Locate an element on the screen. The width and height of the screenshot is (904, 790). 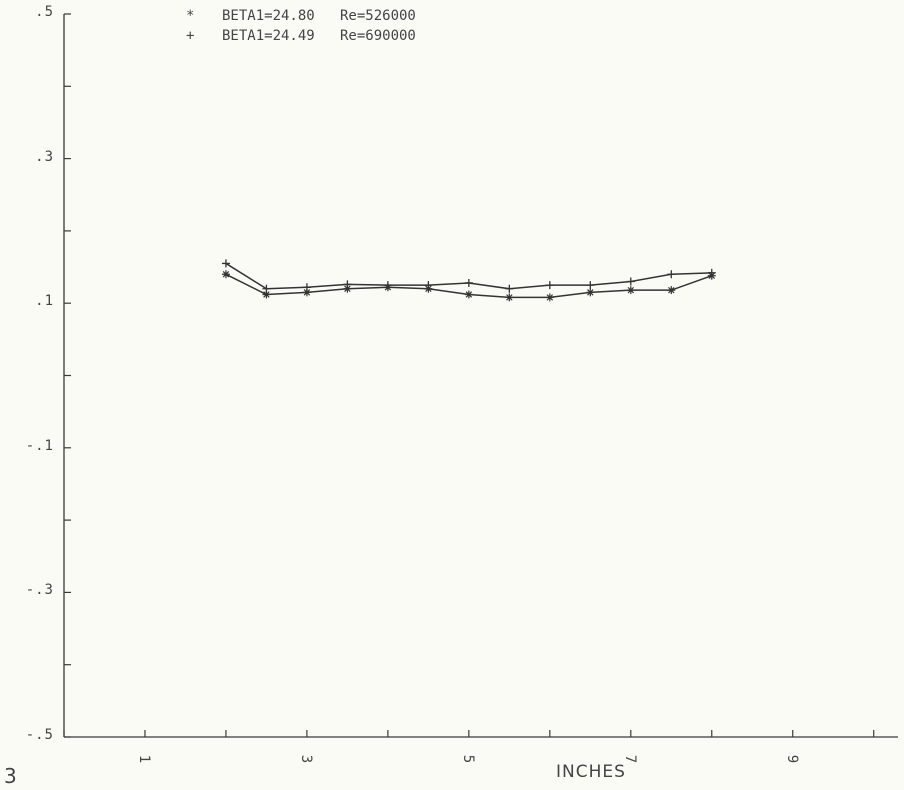
x-axis-label: INCHES is located at coordinates (591, 772).